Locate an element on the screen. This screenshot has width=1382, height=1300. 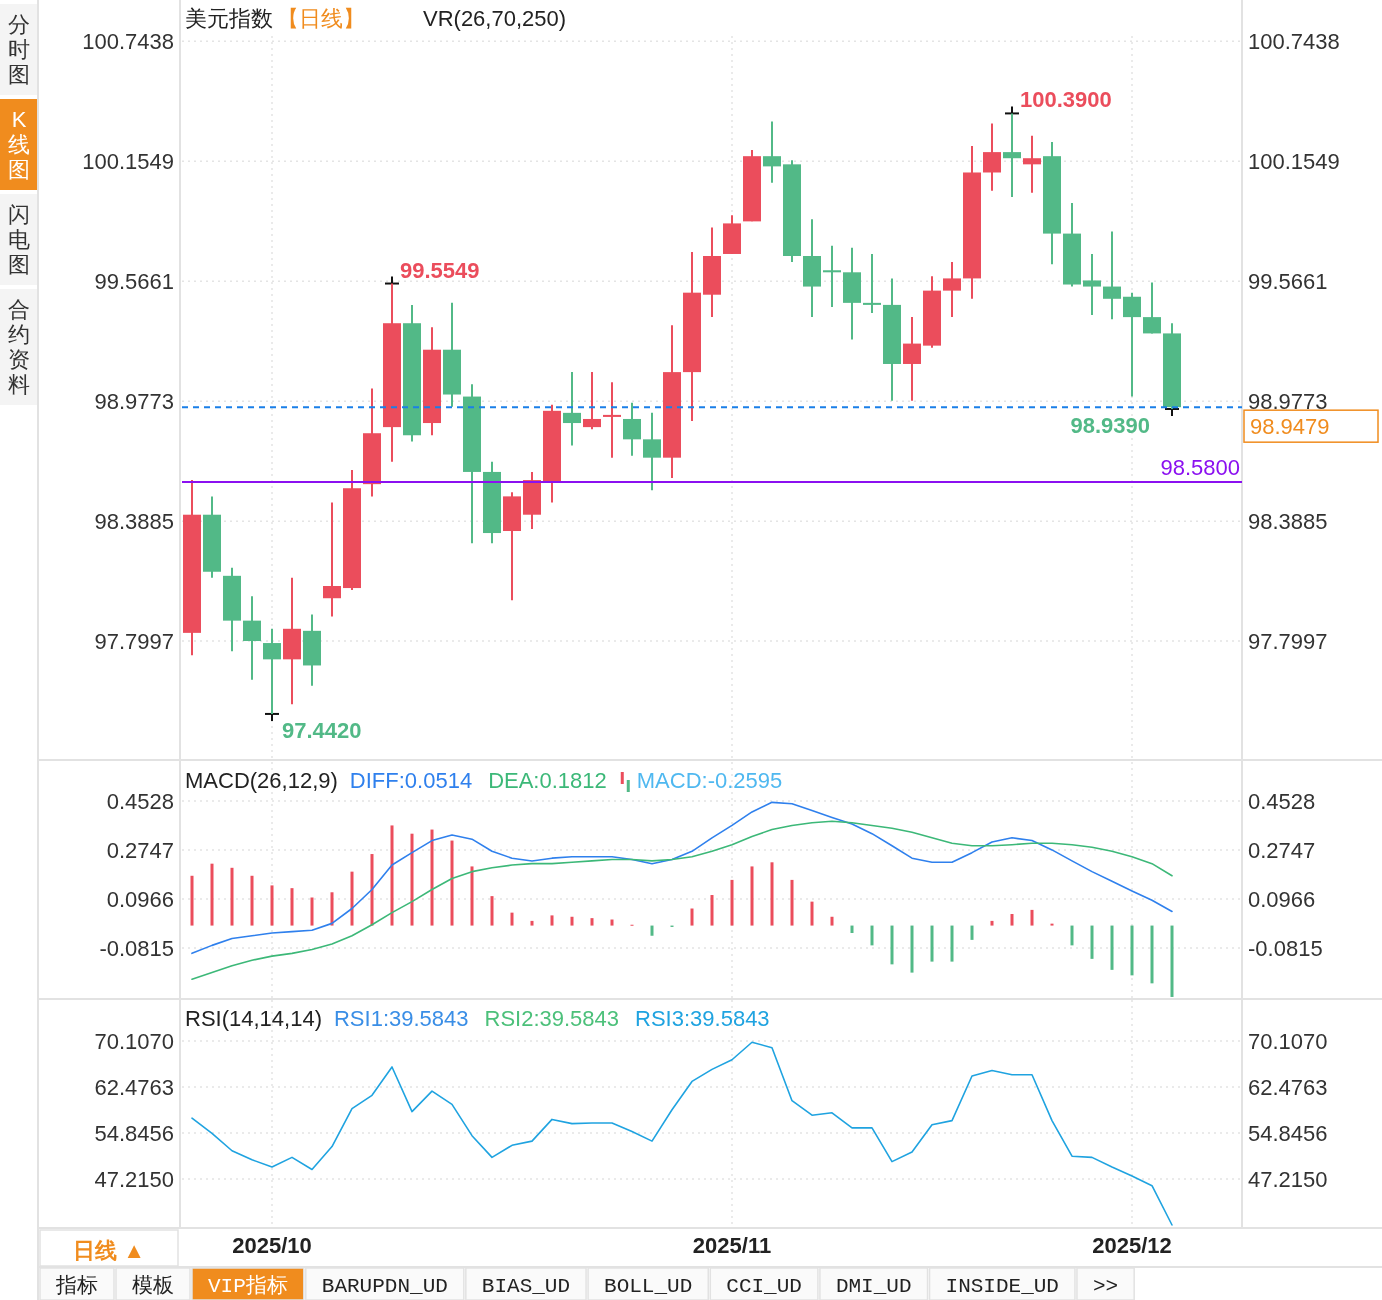
text: DIFF:0.0514 is located at coordinates (411, 780).